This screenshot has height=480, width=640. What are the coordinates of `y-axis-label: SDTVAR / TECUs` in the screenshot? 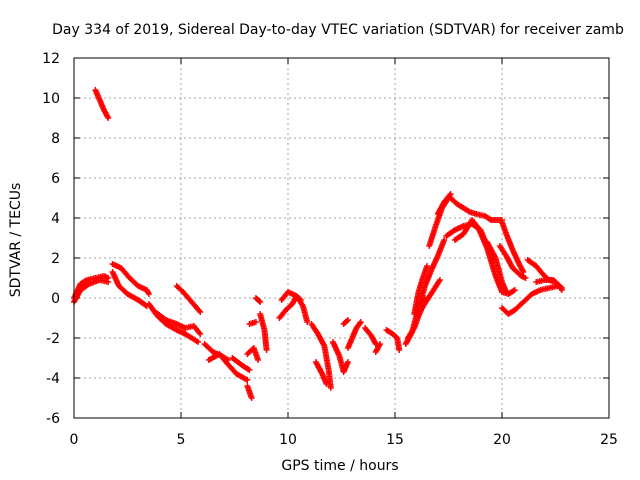 It's located at (16, 240).